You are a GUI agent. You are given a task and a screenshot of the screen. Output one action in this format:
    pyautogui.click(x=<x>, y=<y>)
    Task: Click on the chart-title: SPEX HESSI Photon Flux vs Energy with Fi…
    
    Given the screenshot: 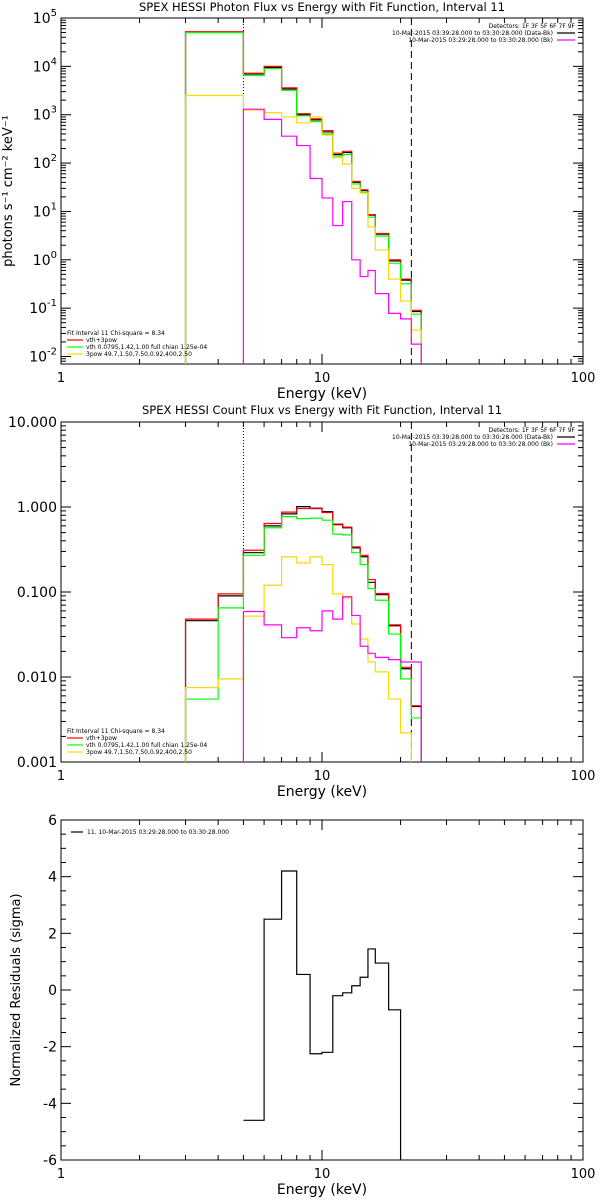 What is the action you would take?
    pyautogui.click(x=322, y=7)
    